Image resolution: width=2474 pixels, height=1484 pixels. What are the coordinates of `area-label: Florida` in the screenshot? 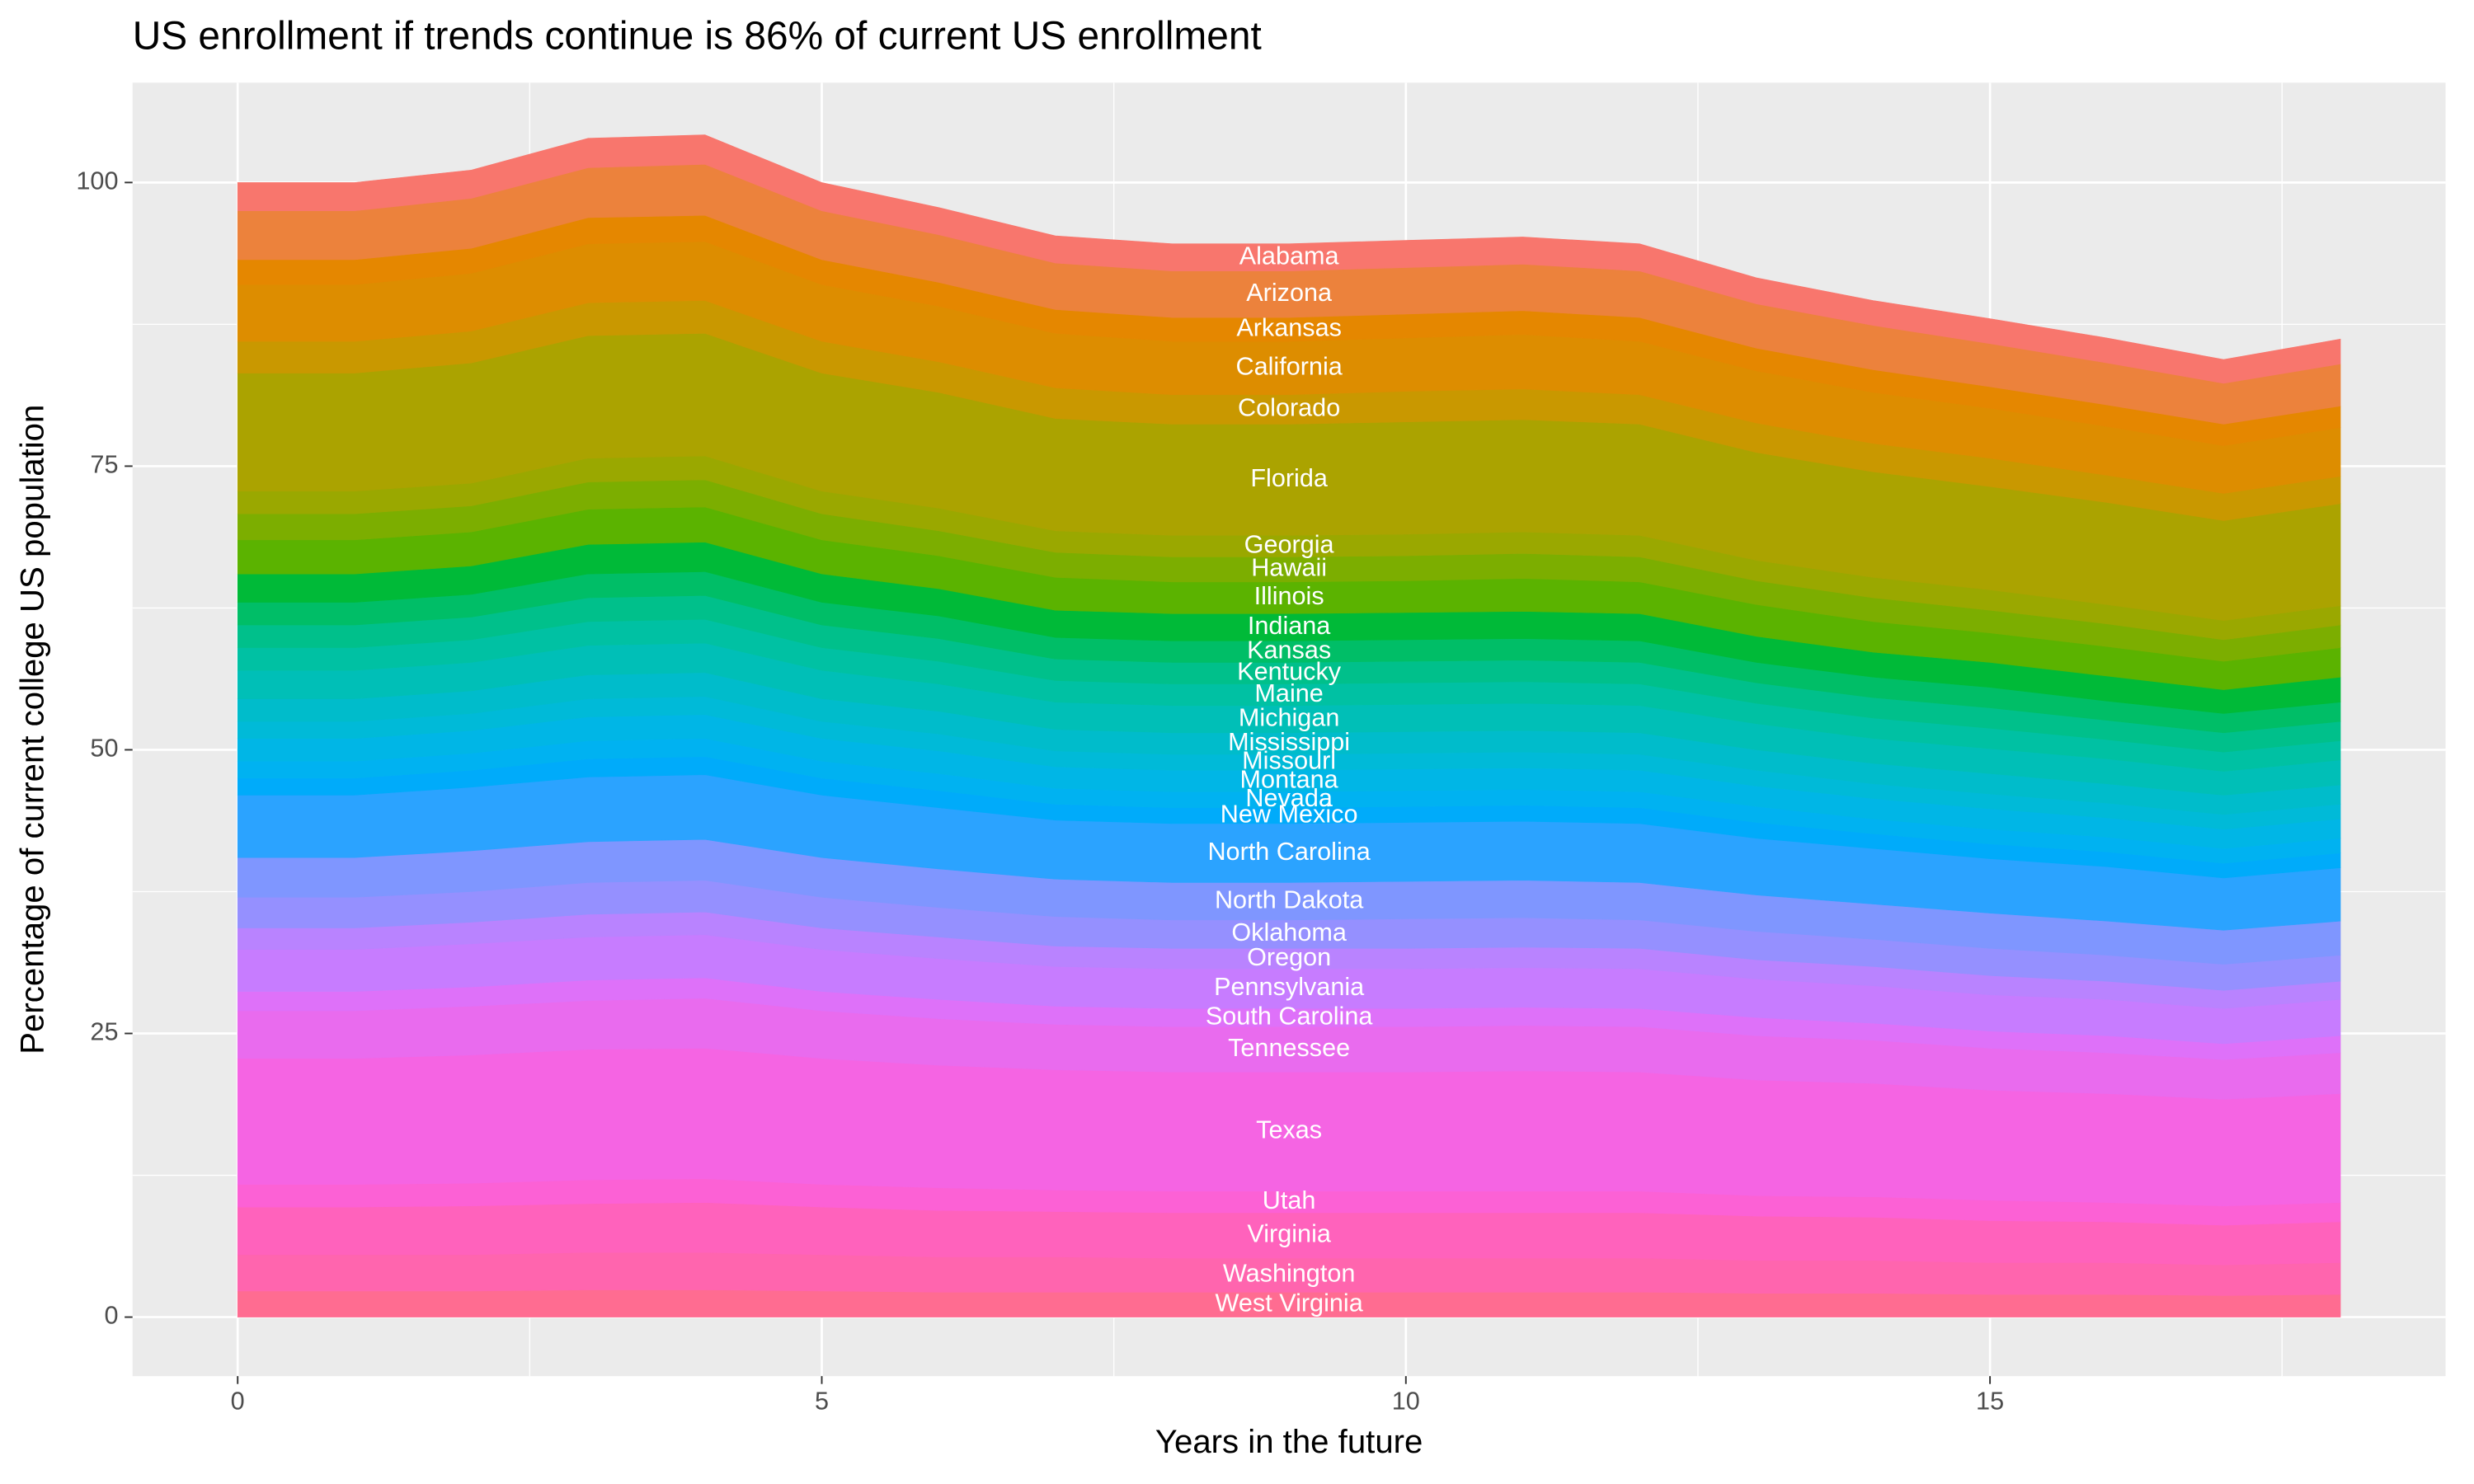 It's located at (1289, 478).